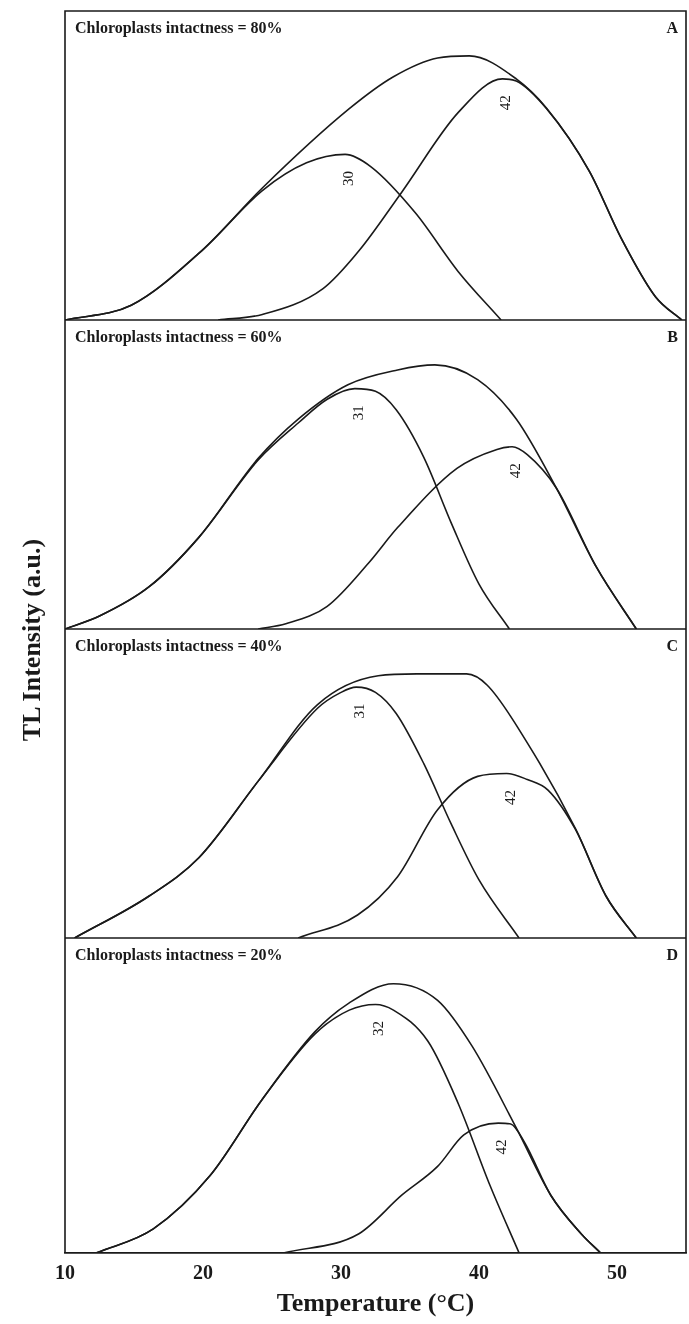 The image size is (689, 1324). I want to click on chart-title: Chloroplasts intactness = 60%, so click(179, 337).